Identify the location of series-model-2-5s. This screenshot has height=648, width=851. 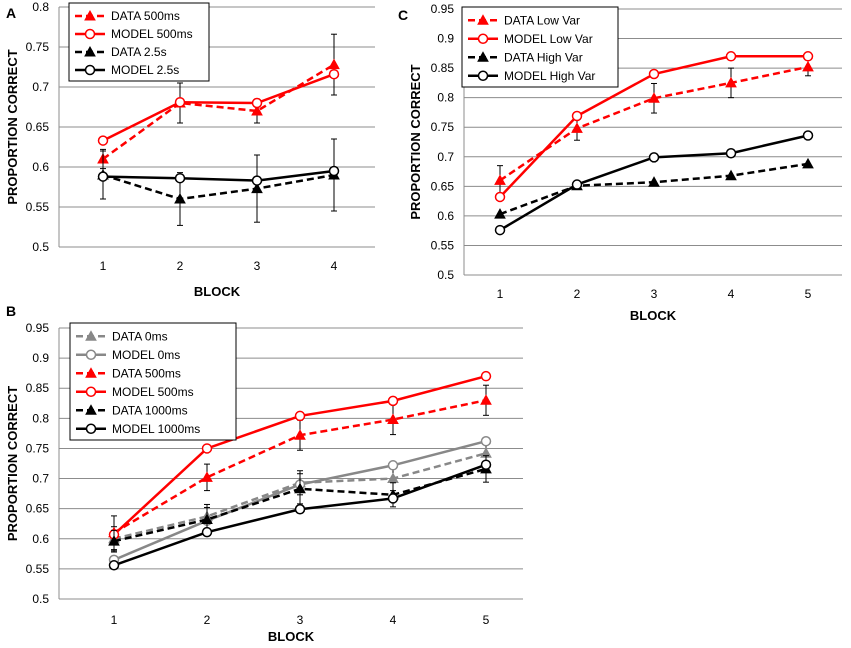
(218, 175).